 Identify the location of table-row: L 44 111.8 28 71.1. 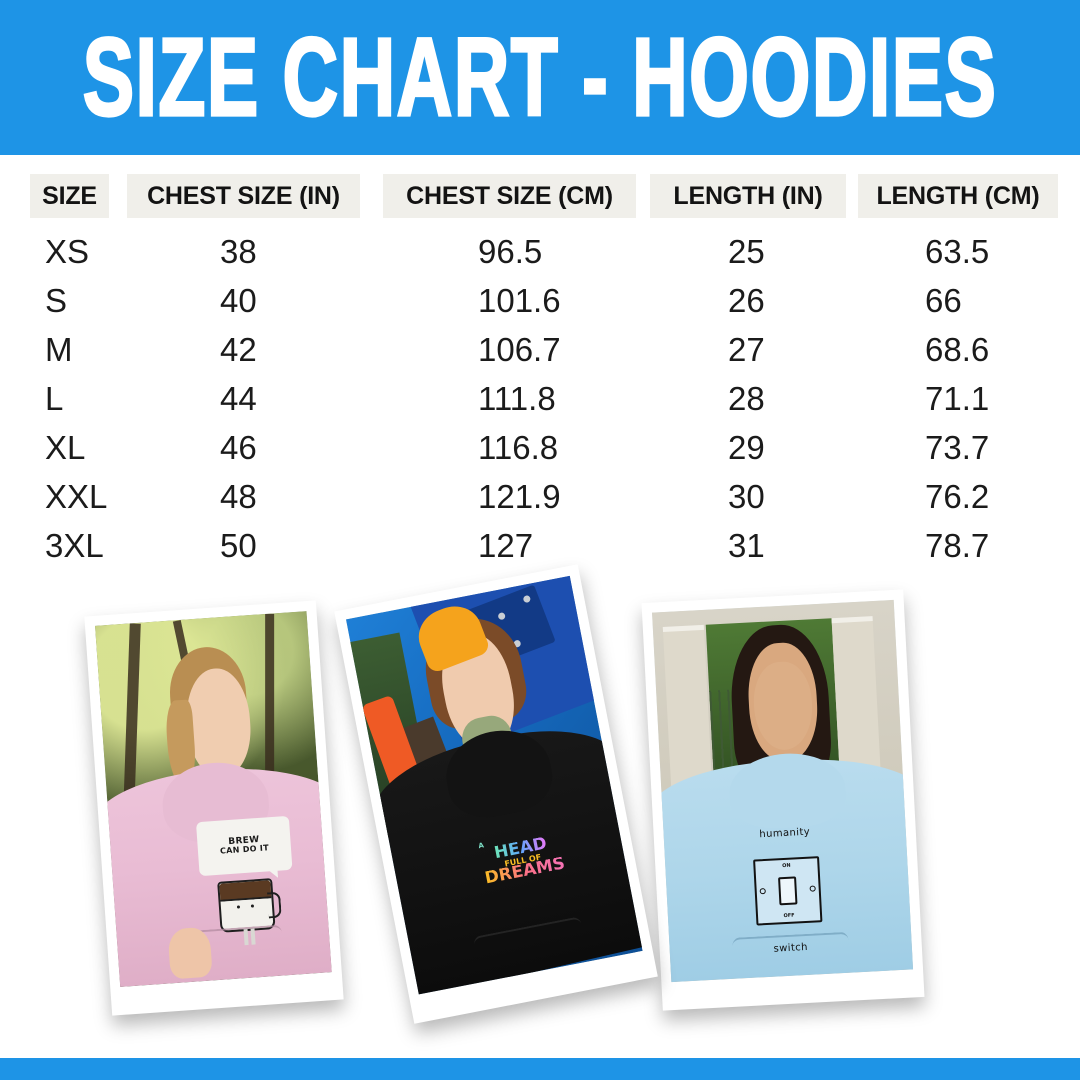
(540, 398).